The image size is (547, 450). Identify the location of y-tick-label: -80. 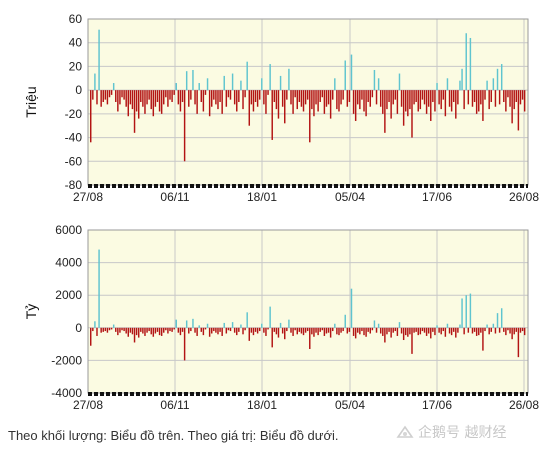
(74, 185).